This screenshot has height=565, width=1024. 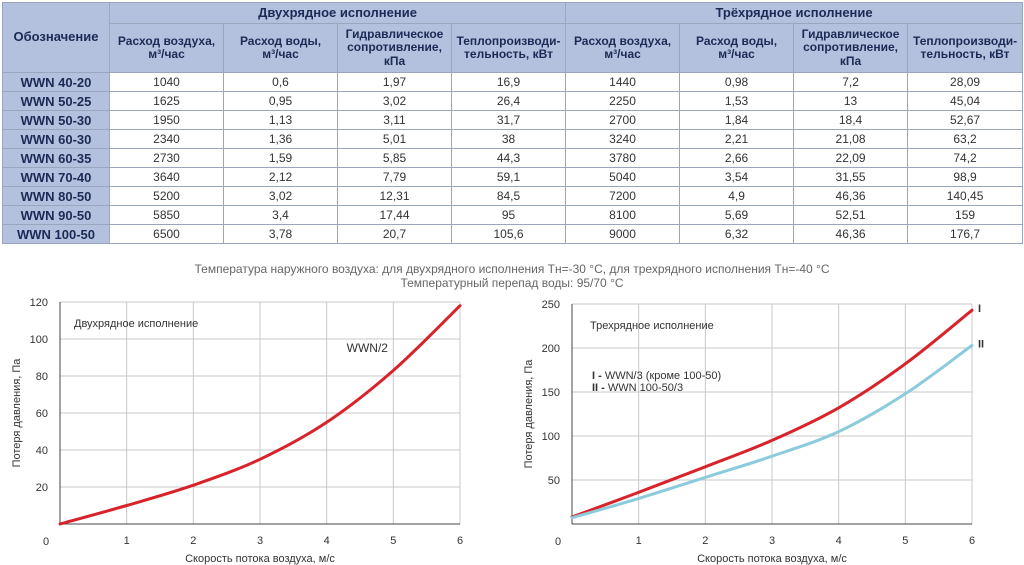 I want to click on three-row-value-cell: 1,53, so click(x=737, y=101).